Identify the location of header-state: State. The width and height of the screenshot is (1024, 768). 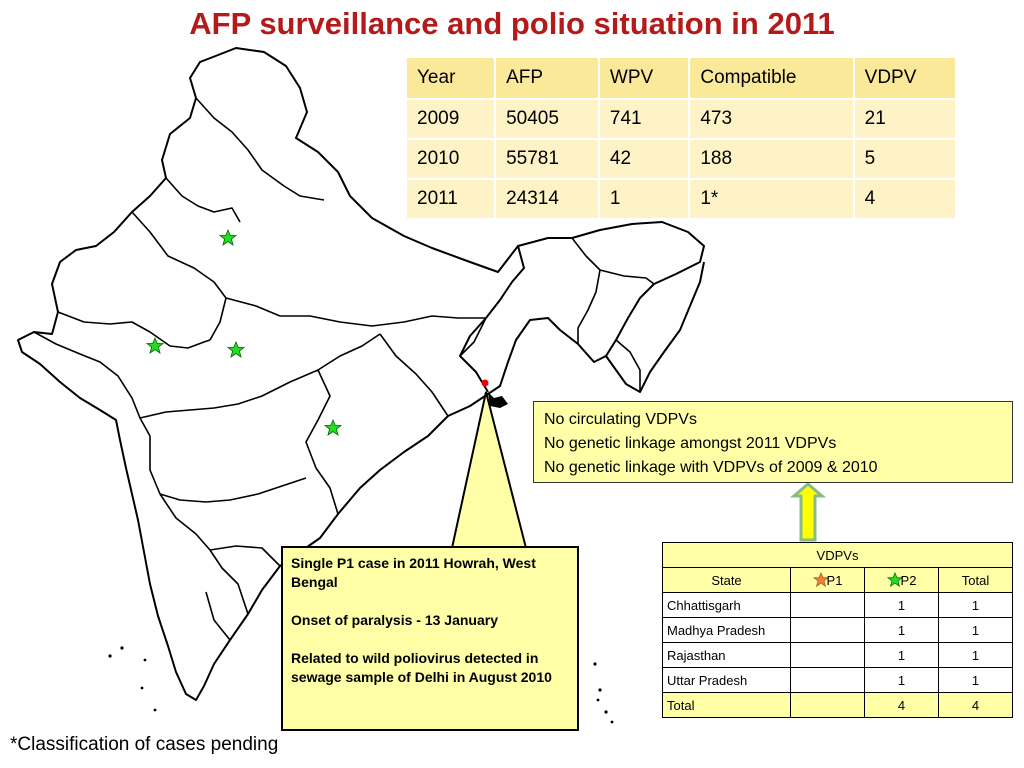
(726, 580).